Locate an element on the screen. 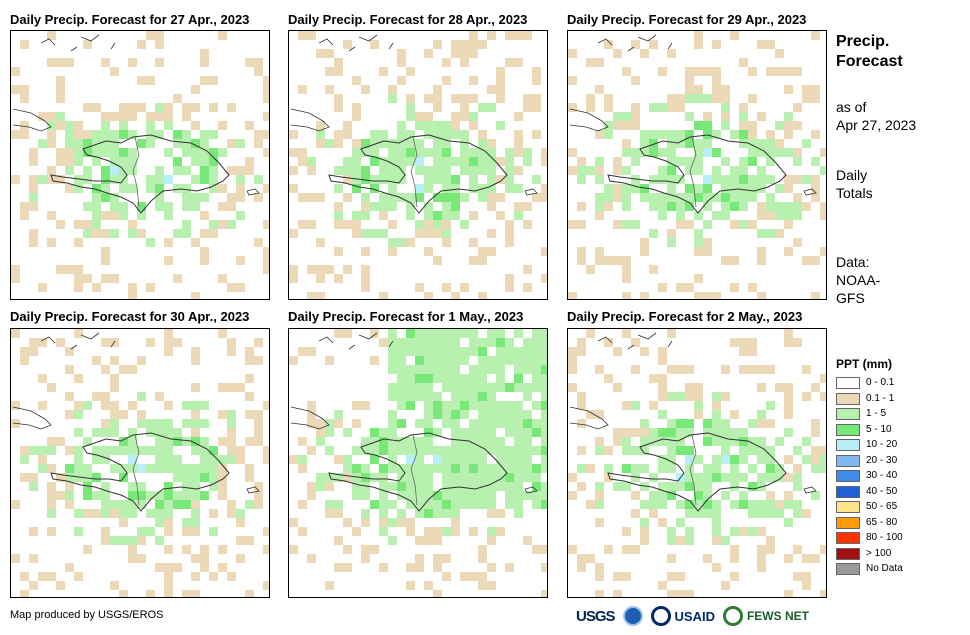 The width and height of the screenshot is (970, 635). side-title: Precip. Forecast is located at coordinates (869, 51).